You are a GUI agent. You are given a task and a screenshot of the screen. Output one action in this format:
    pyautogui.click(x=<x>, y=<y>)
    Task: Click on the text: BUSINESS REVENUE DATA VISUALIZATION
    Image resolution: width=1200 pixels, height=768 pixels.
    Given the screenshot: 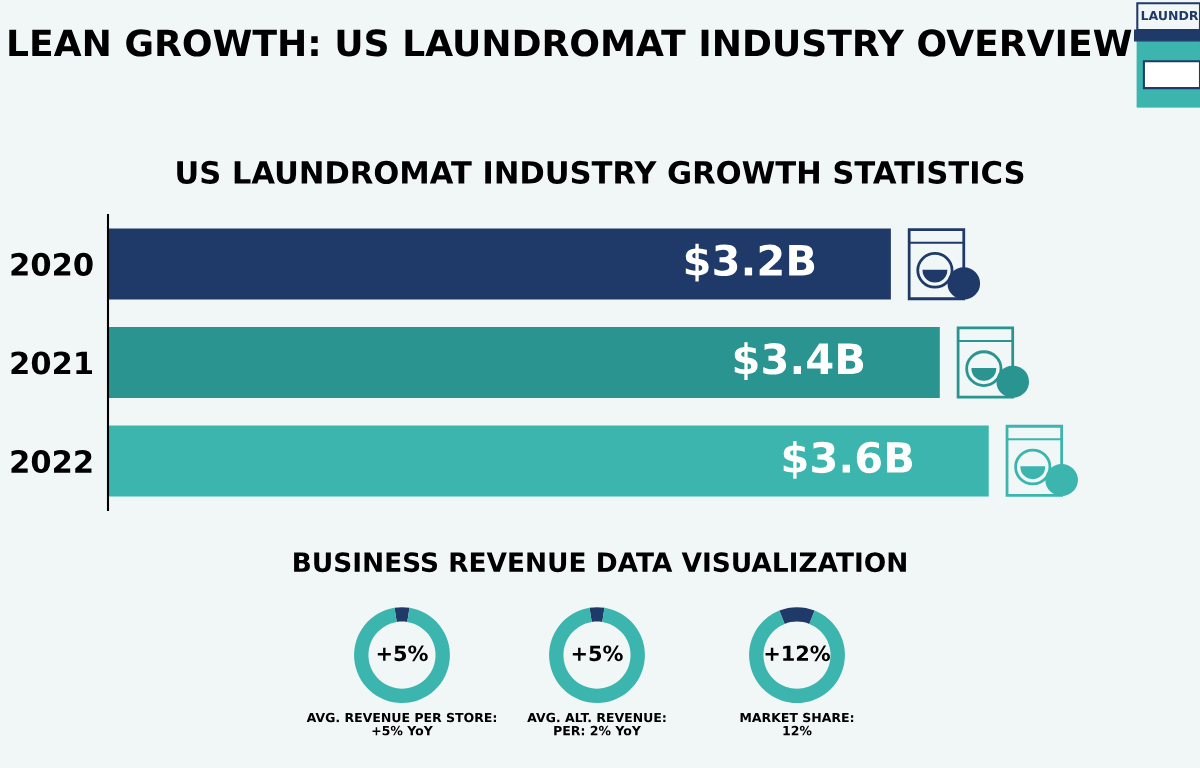 What is the action you would take?
    pyautogui.click(x=600, y=562)
    